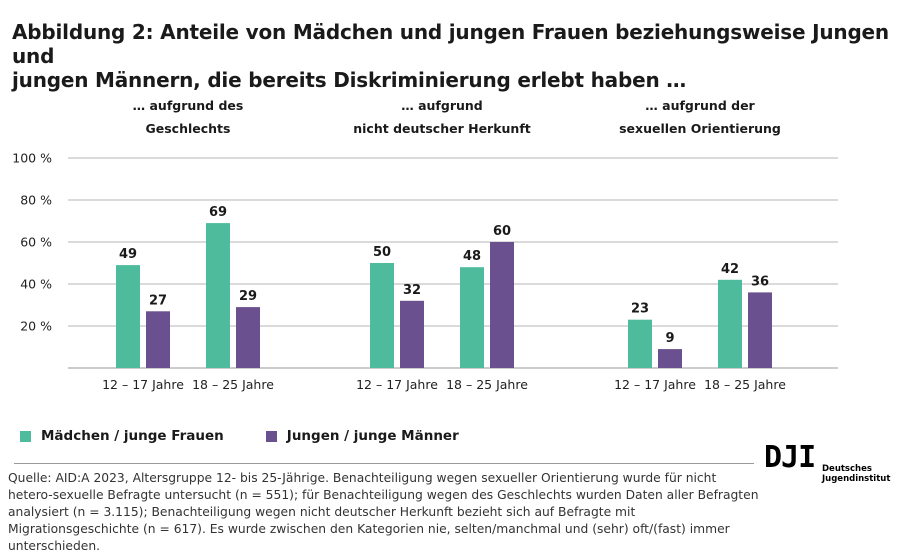  I want to click on legend-label-male: Jungen / junge Männer, so click(372, 436).